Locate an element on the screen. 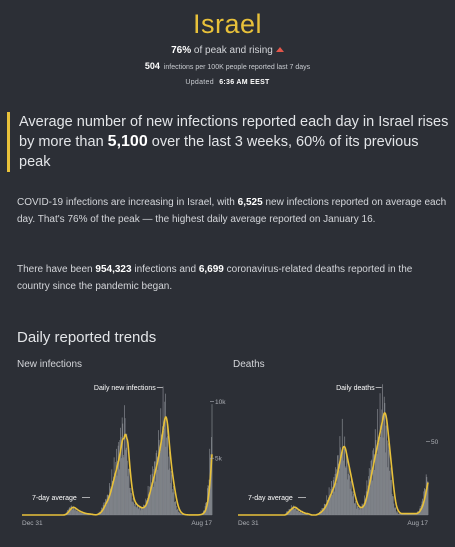 Image resolution: width=455 pixels, height=547 pixels. x-tick-start: Dec 31 is located at coordinates (32, 523).